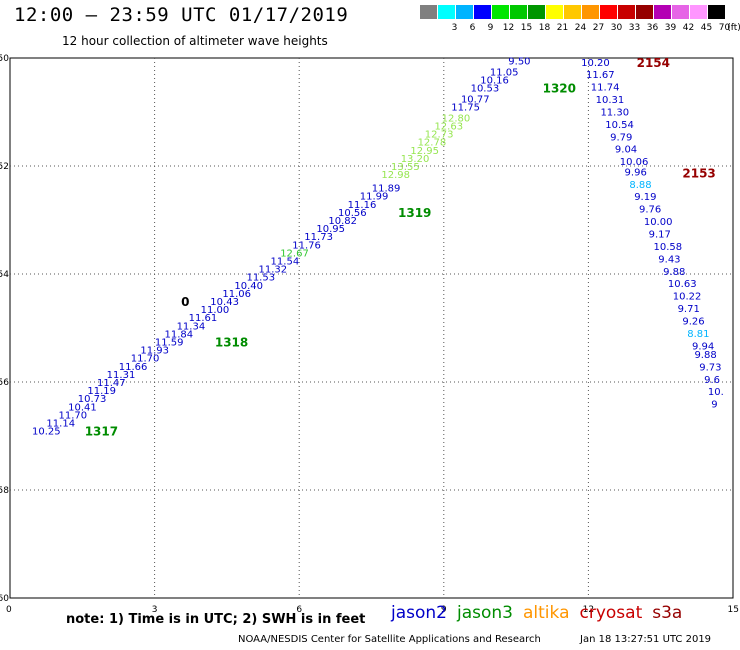 This screenshot has height=650, width=740. I want to click on wave-height-value: 12.67, so click(294, 253).